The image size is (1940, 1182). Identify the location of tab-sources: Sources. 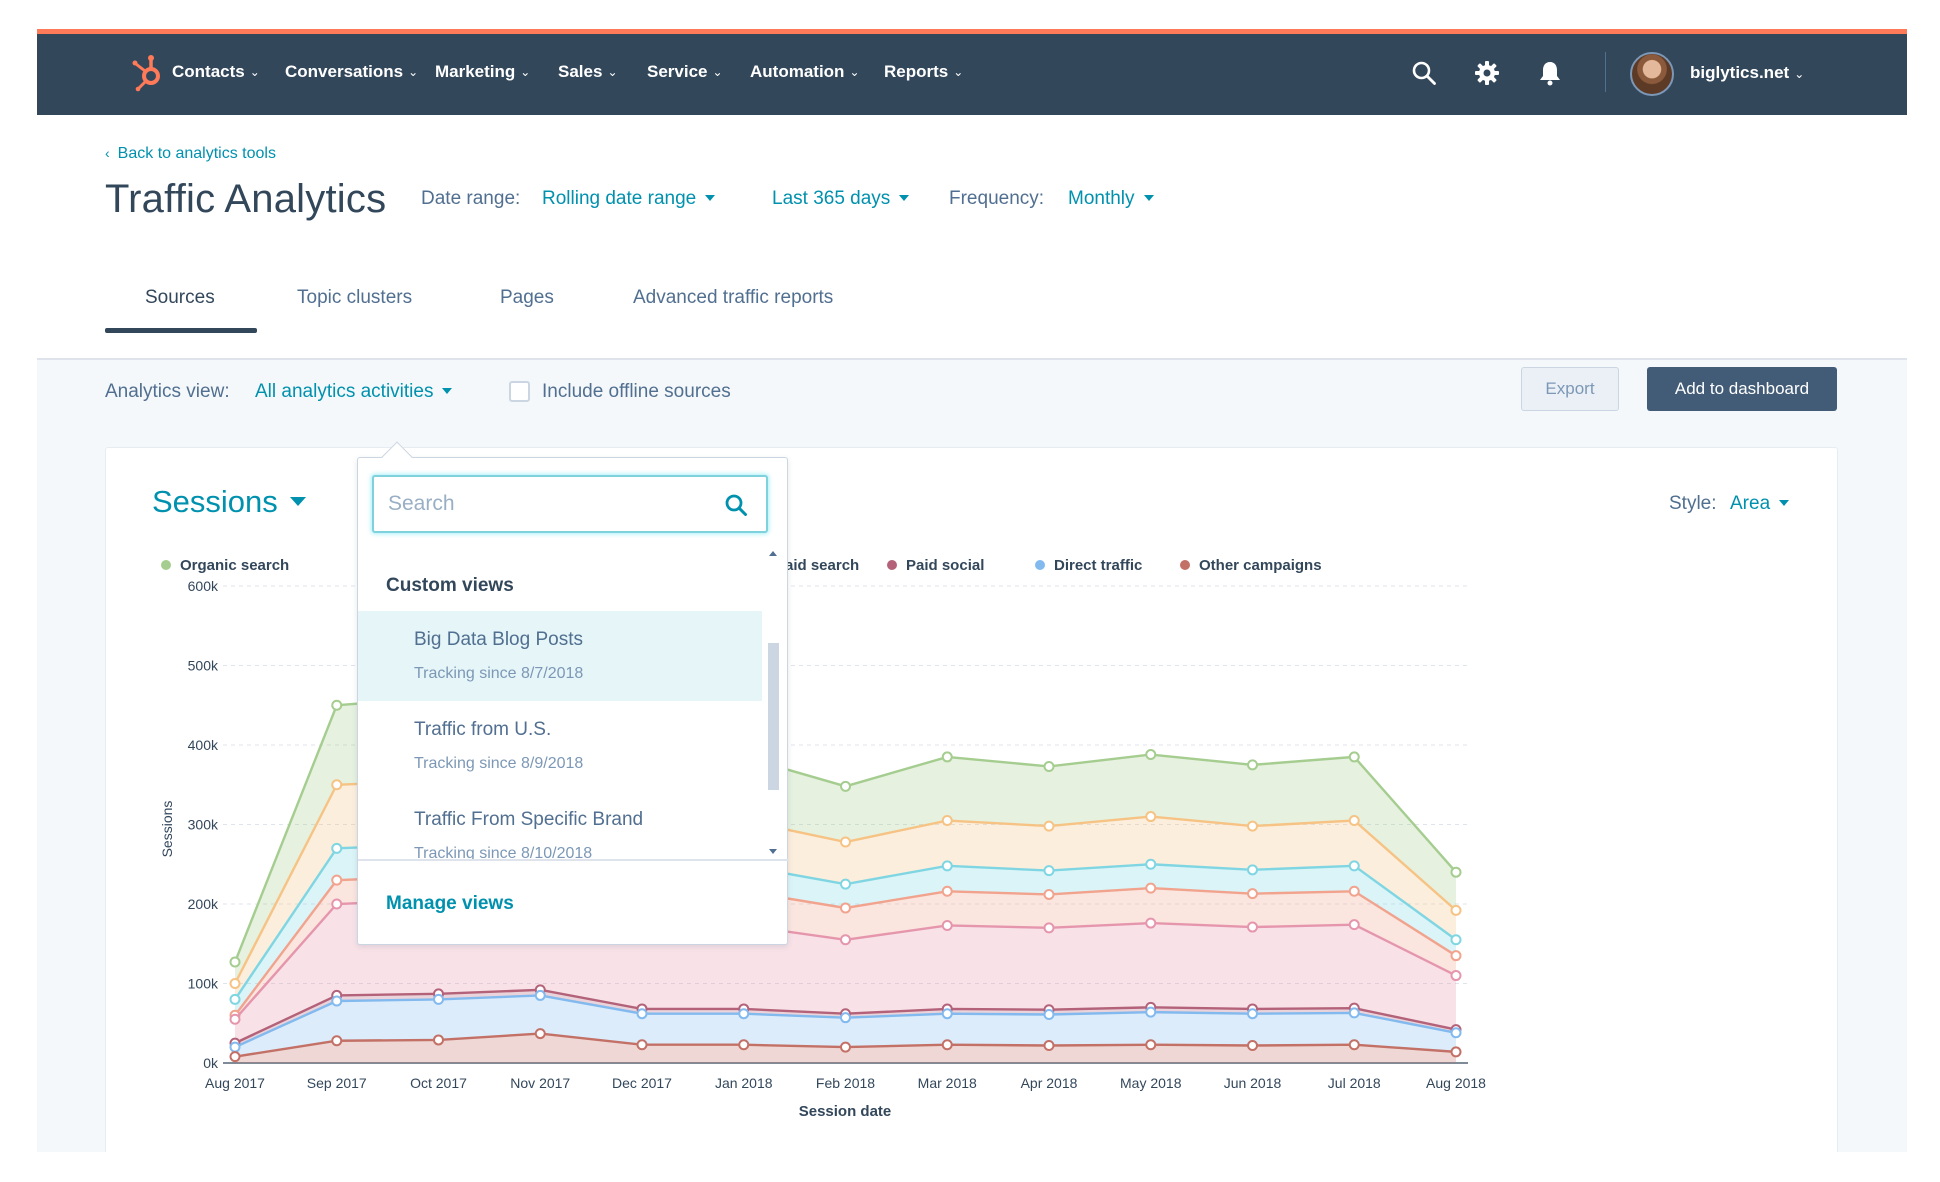
(180, 297).